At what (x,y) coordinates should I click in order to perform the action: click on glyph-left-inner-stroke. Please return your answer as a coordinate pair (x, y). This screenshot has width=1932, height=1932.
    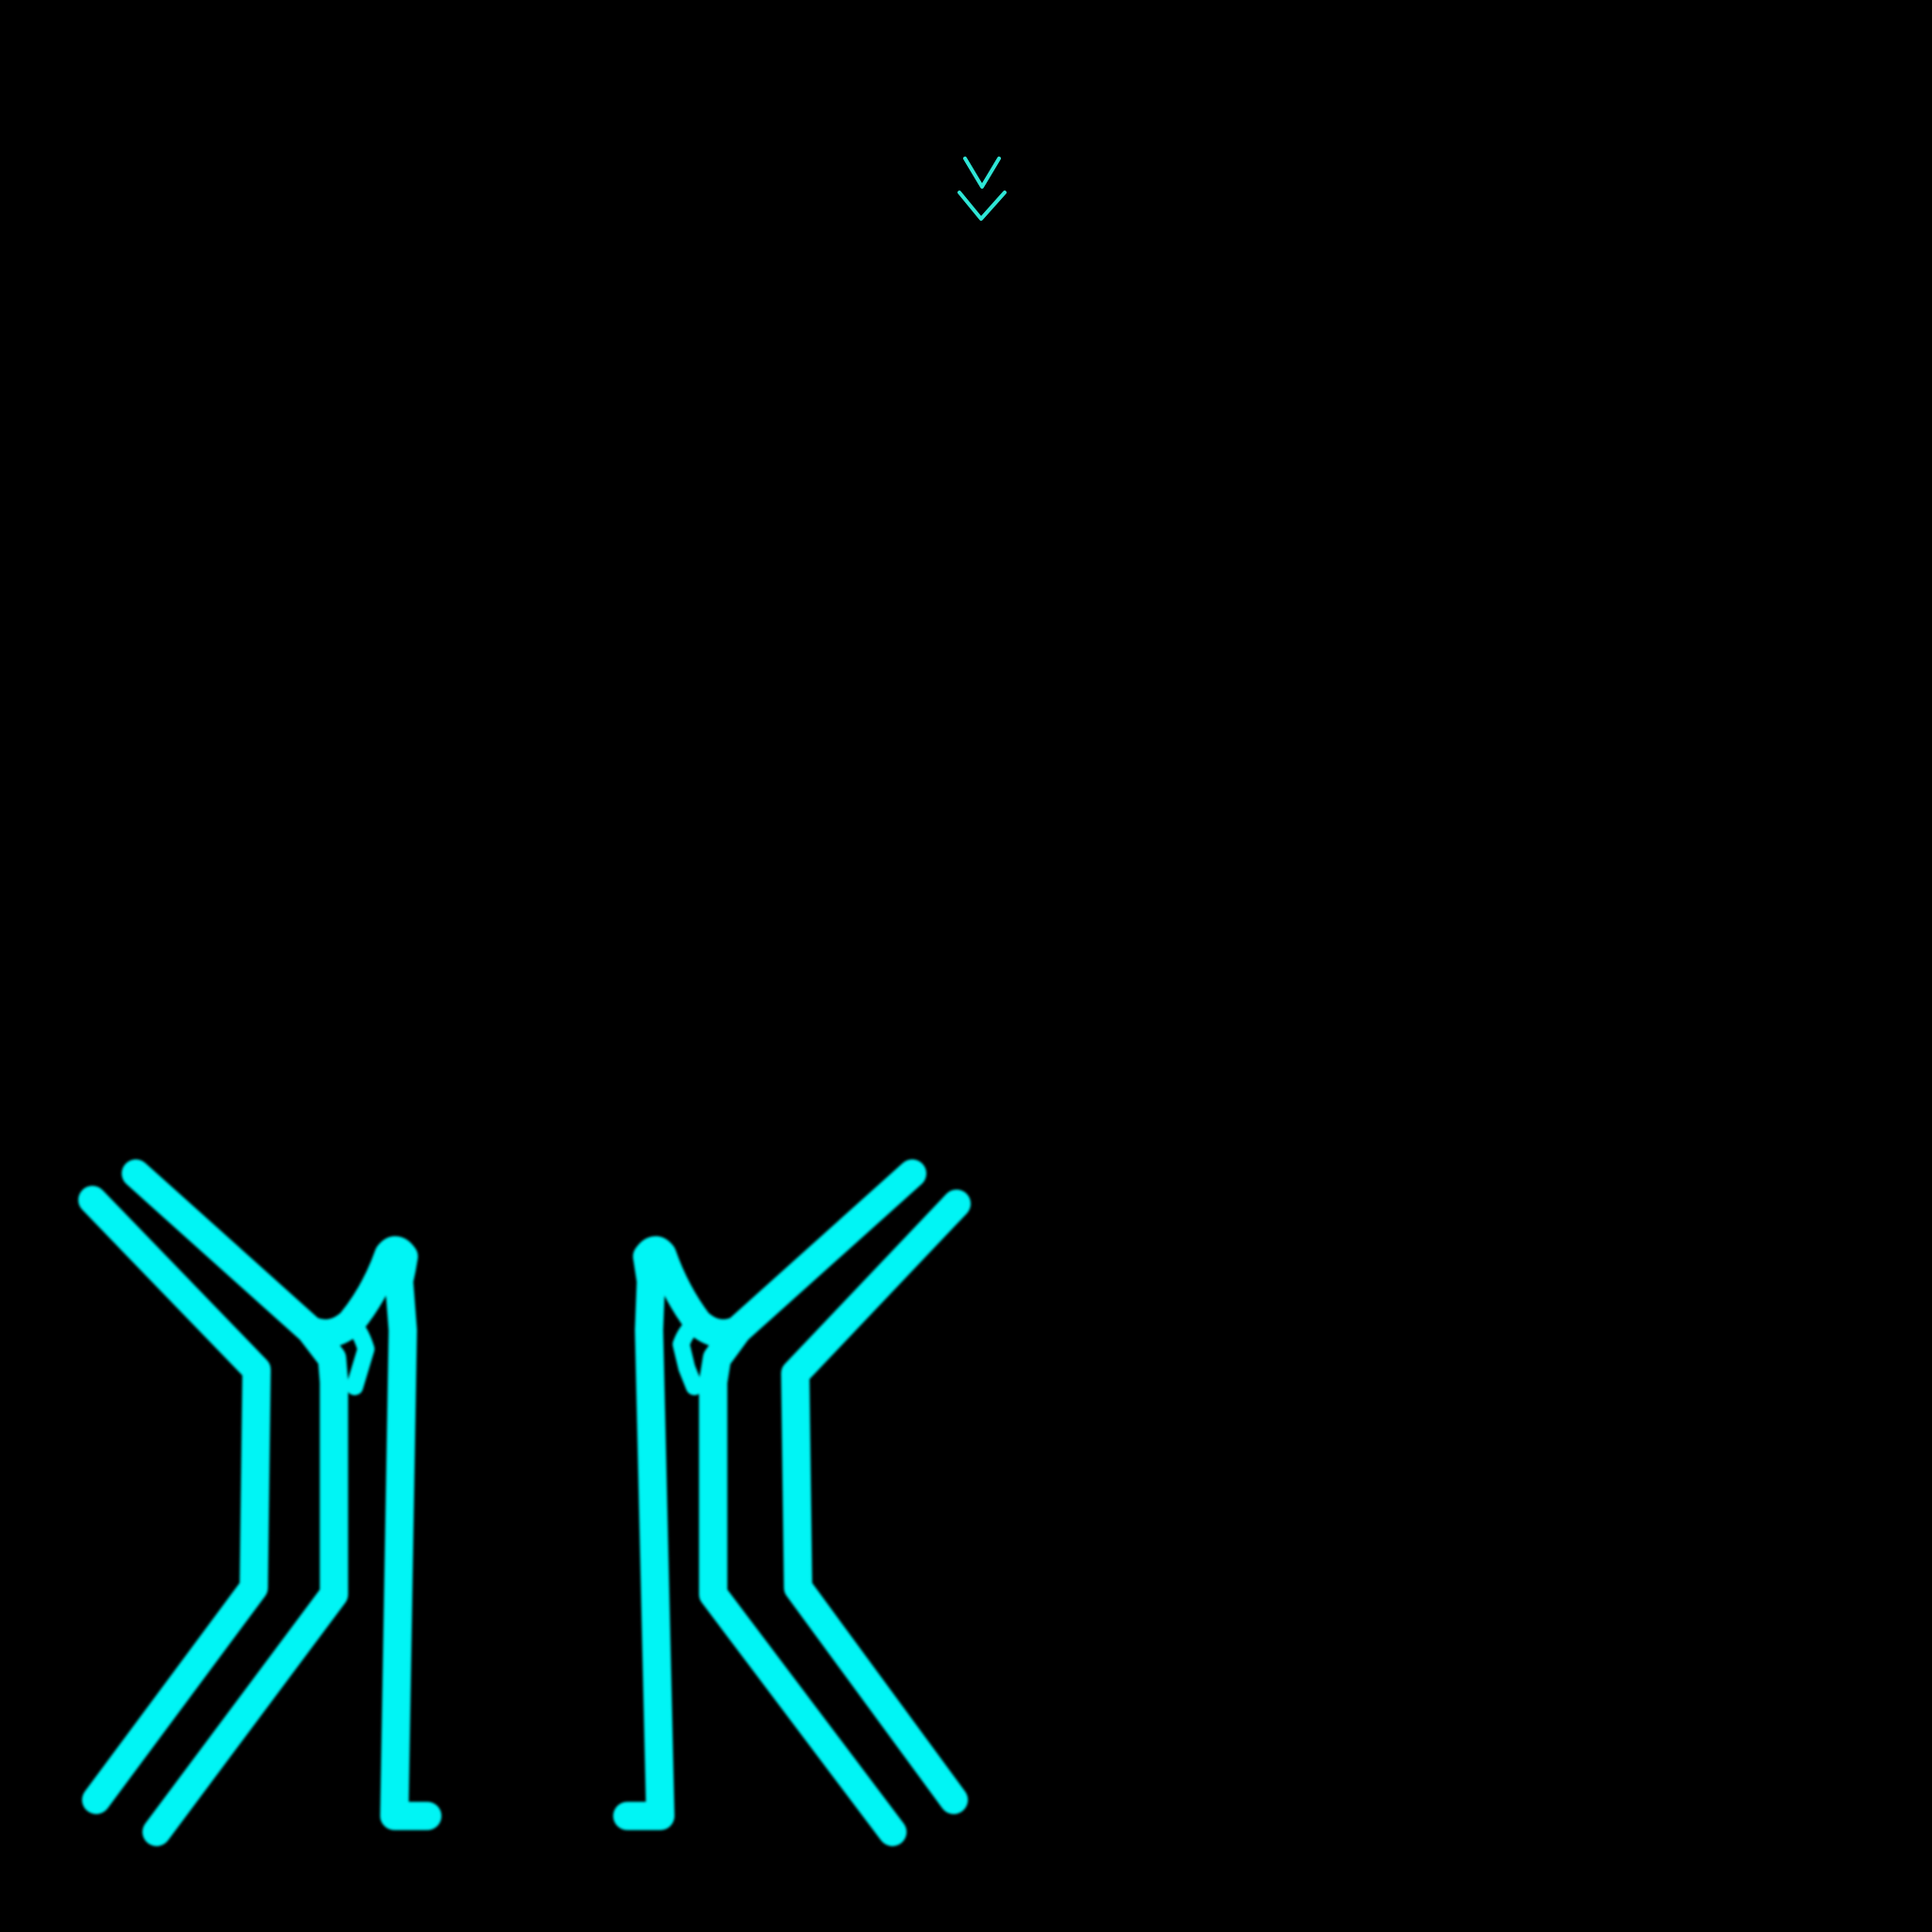
    Looking at the image, I should click on (235, 1503).